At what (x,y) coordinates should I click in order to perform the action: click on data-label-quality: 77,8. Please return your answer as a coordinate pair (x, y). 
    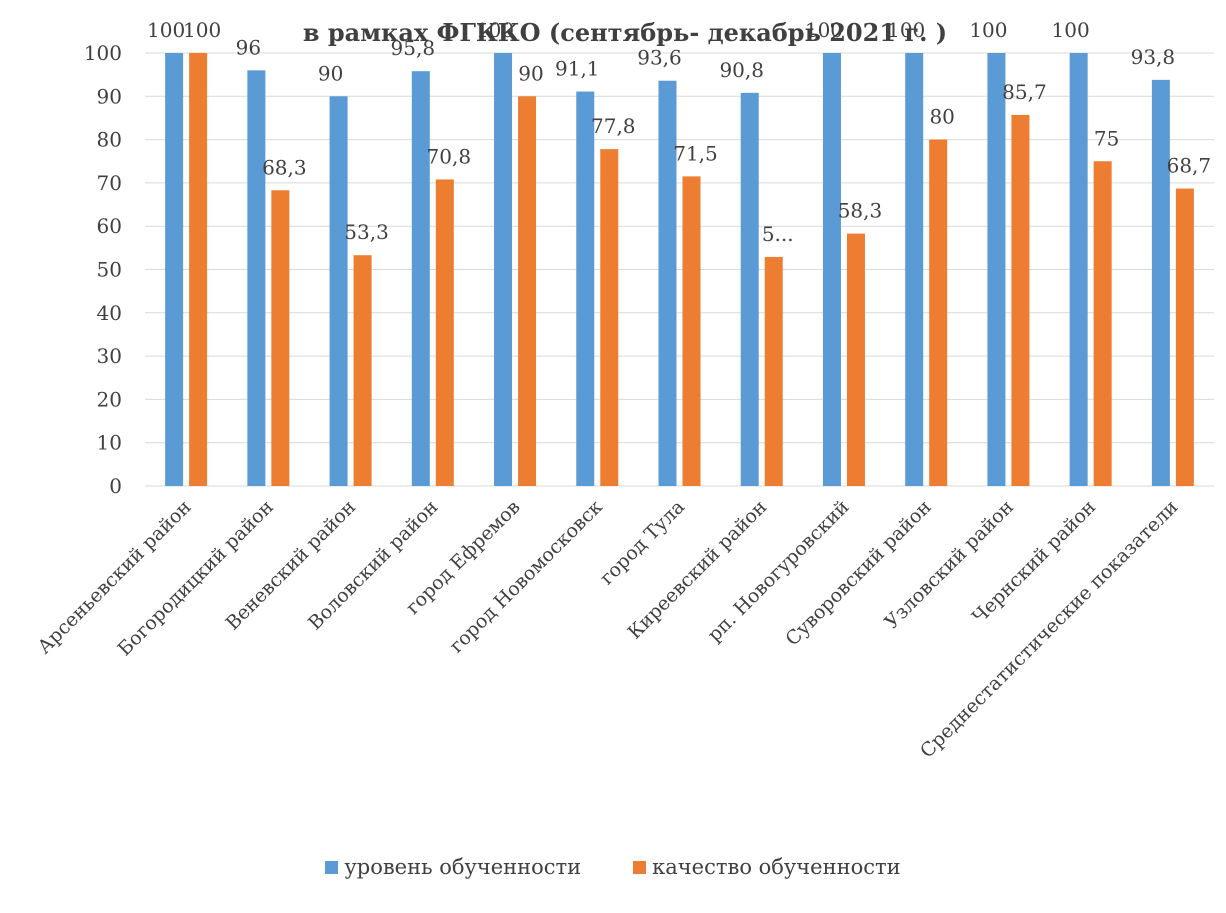
    Looking at the image, I should click on (613, 126).